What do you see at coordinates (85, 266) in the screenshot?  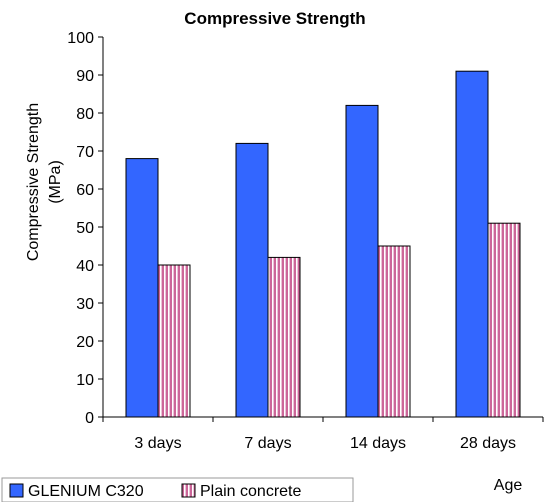 I see `y-tick-label: 40` at bounding box center [85, 266].